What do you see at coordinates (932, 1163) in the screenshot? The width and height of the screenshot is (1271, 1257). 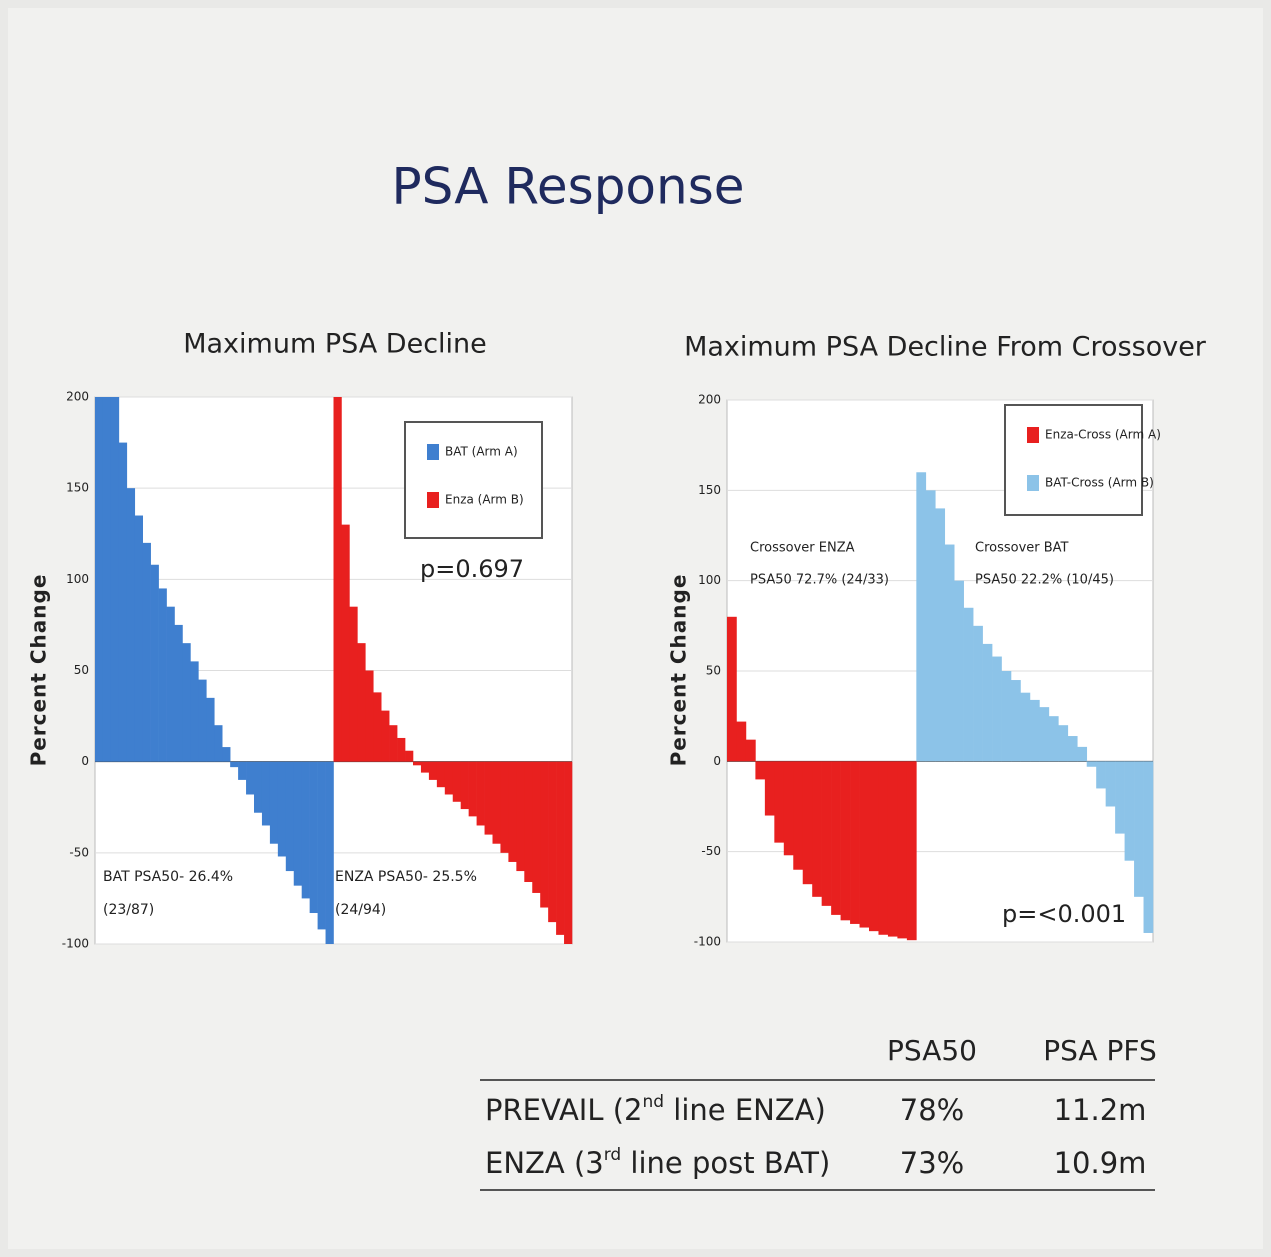 I see `table-cell: 73%` at bounding box center [932, 1163].